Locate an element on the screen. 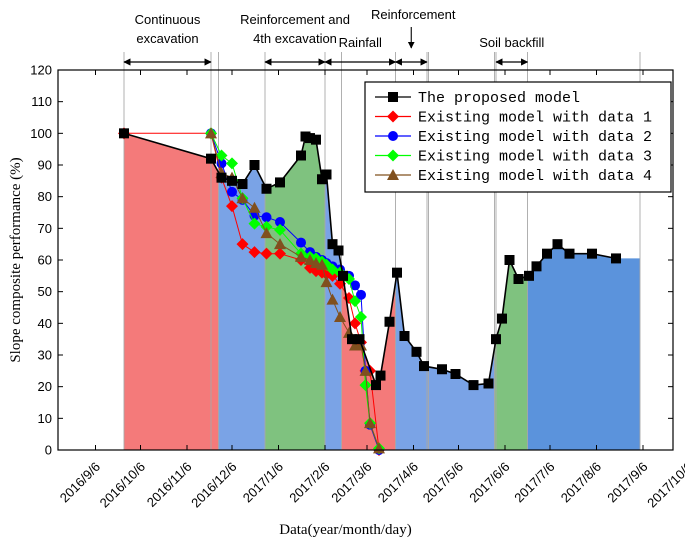 The height and width of the screenshot is (540, 685). y-tick-label: 80 is located at coordinates (45, 196).